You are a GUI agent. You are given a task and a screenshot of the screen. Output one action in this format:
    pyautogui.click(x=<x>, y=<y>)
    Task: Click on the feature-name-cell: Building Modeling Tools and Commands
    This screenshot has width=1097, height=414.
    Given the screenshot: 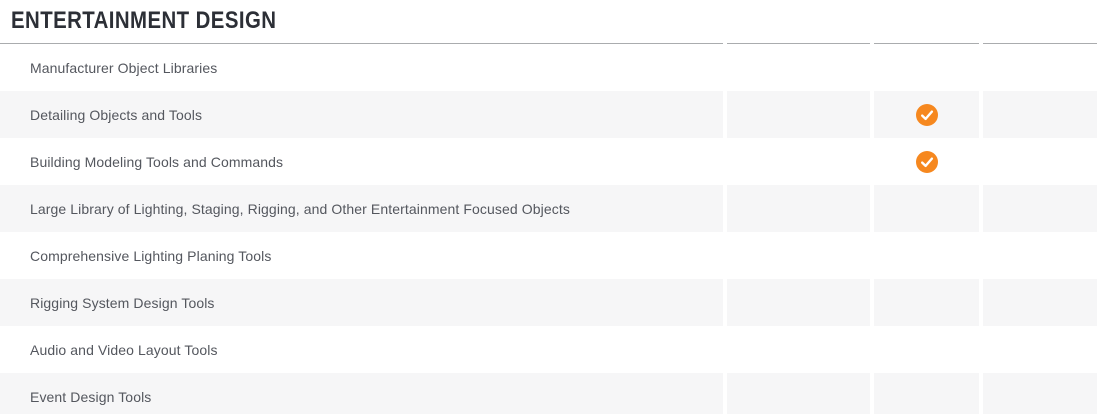 What is the action you would take?
    pyautogui.click(x=361, y=161)
    